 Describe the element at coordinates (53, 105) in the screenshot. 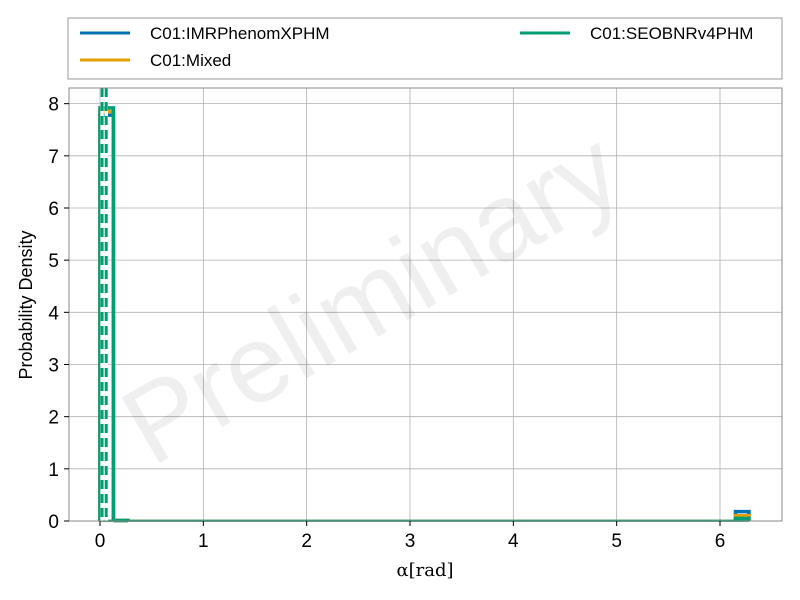

I see `y-tick-label: 8` at that location.